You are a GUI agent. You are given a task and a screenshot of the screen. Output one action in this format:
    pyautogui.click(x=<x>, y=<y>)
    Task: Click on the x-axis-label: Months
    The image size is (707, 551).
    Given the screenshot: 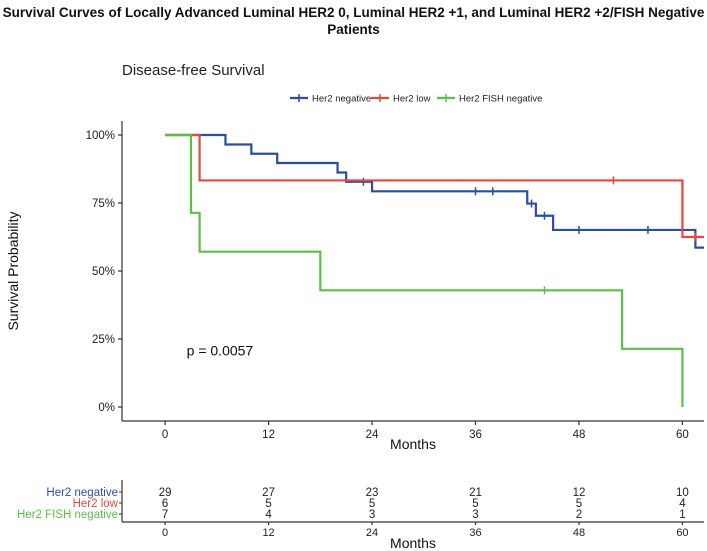 What is the action you would take?
    pyautogui.click(x=413, y=444)
    